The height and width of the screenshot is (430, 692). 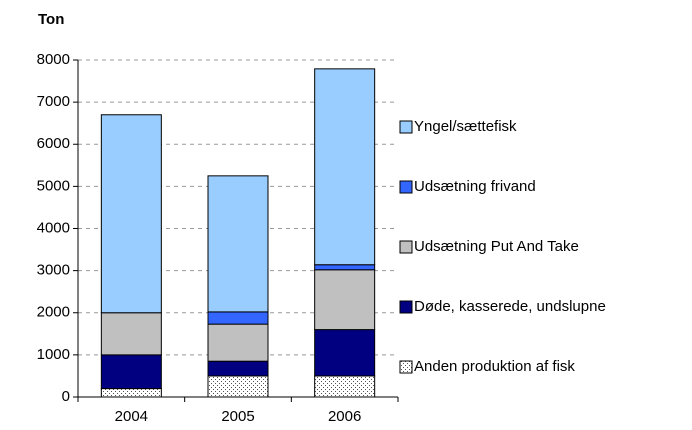 What do you see at coordinates (53, 143) in the screenshot?
I see `y-tick-label: 6000` at bounding box center [53, 143].